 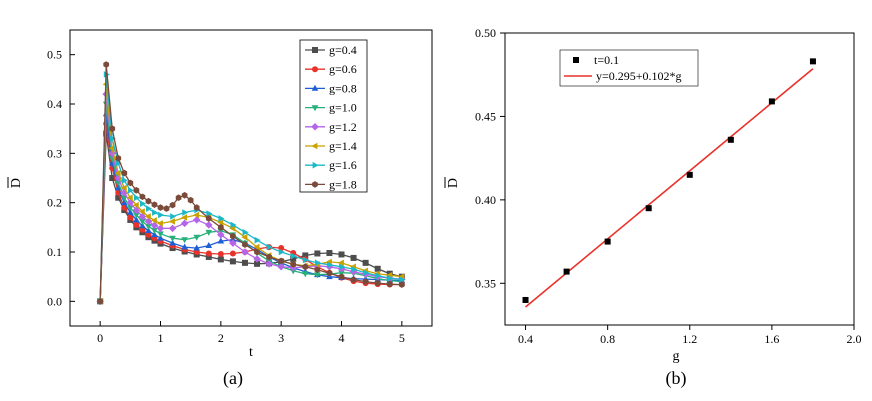 What do you see at coordinates (343, 184) in the screenshot?
I see `legend-label: g=1.8` at bounding box center [343, 184].